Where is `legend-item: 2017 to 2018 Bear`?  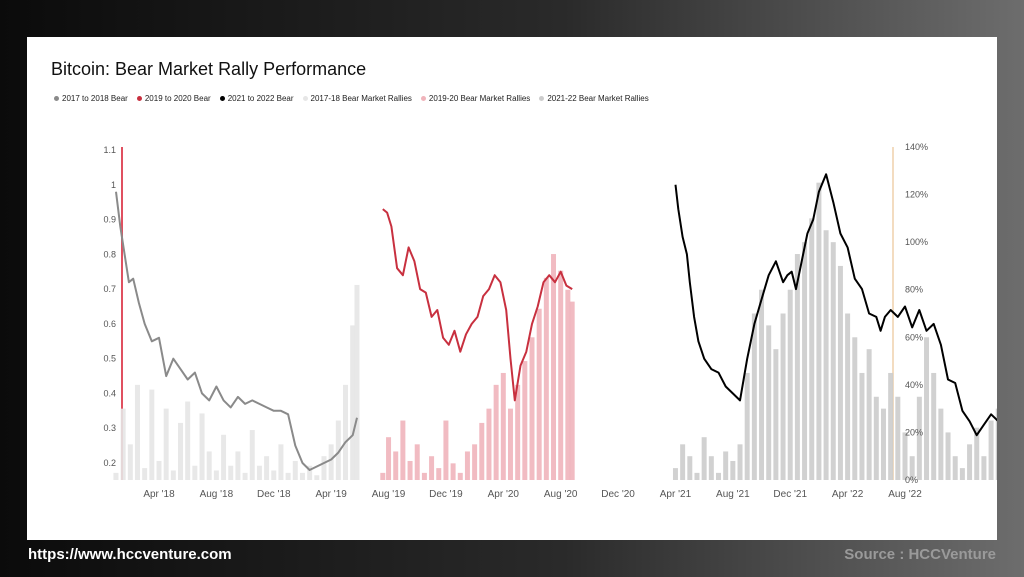
legend-item: 2017 to 2018 Bear is located at coordinates (91, 98).